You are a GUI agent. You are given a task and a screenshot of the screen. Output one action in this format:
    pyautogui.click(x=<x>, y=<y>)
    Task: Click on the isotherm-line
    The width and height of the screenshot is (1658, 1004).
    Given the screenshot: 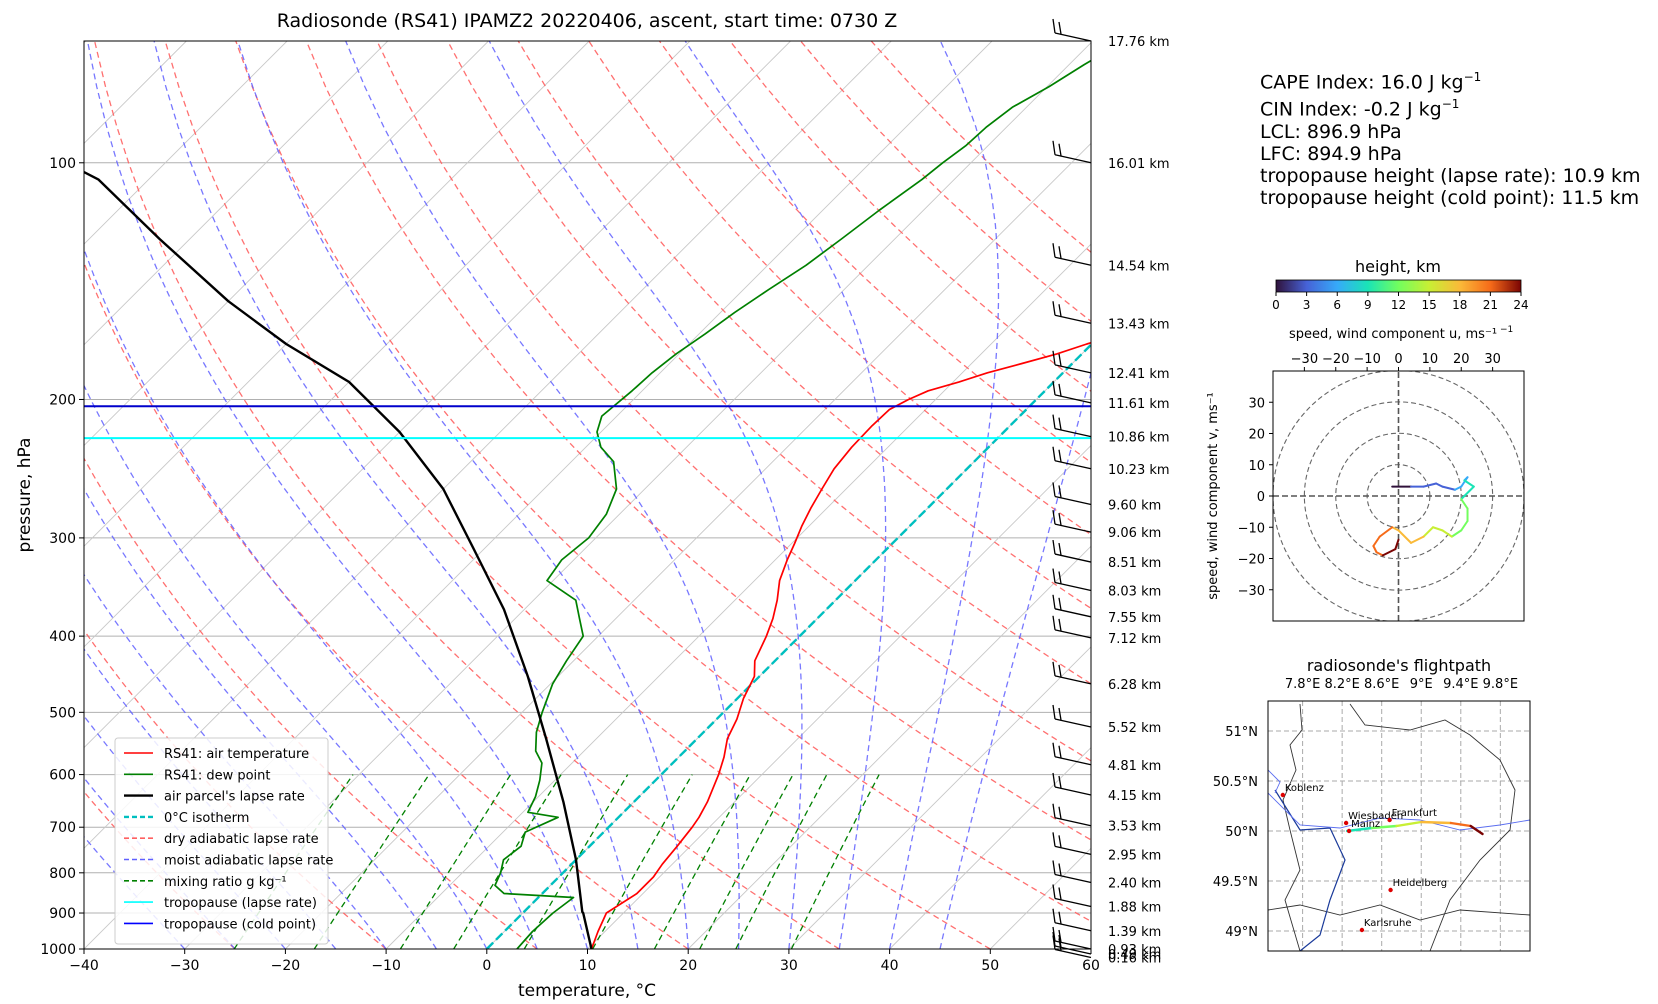 What is the action you would take?
    pyautogui.click(x=939, y=797)
    